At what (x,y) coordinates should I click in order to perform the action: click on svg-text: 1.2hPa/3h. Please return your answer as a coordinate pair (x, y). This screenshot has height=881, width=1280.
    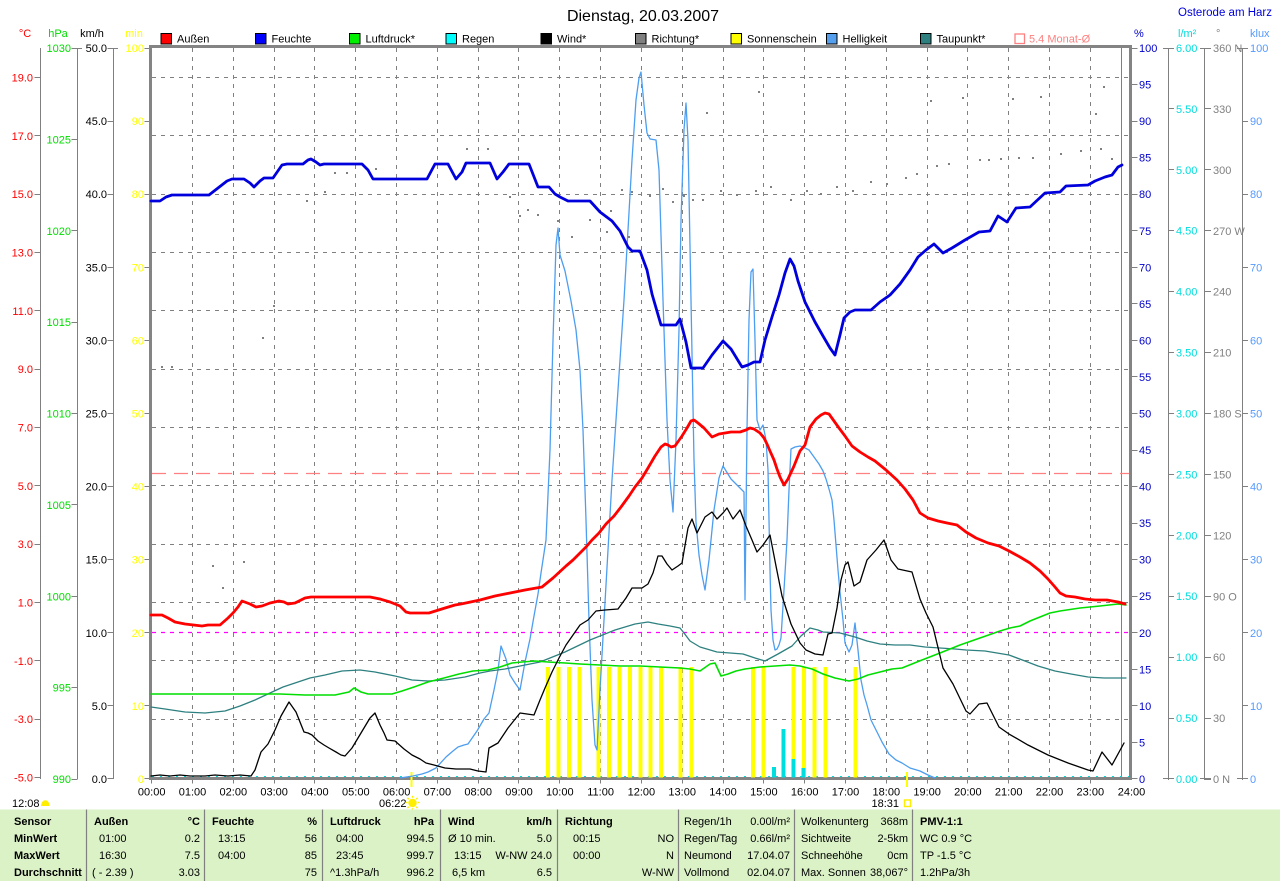
    Looking at the image, I should click on (945, 873).